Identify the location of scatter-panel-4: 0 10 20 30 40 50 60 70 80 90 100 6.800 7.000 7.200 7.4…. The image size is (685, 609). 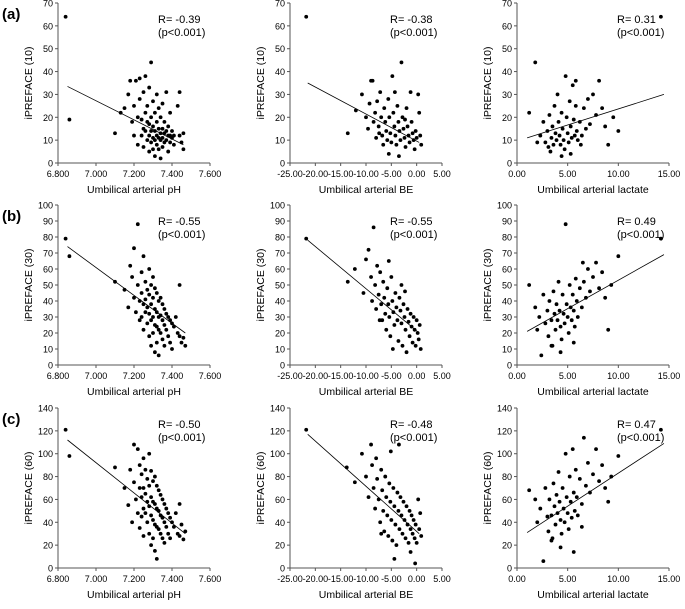
(122, 300).